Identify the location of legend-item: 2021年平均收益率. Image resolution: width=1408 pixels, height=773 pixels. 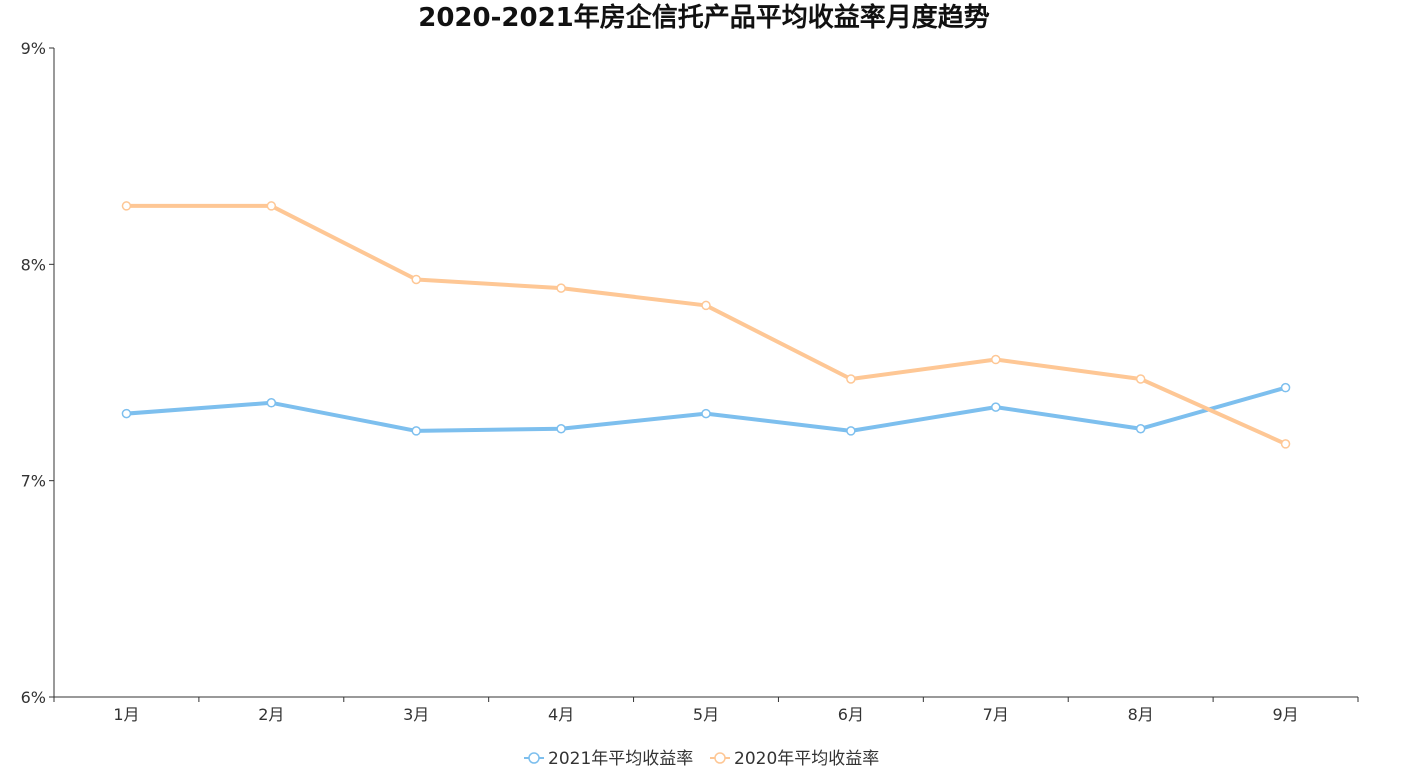
(608, 759).